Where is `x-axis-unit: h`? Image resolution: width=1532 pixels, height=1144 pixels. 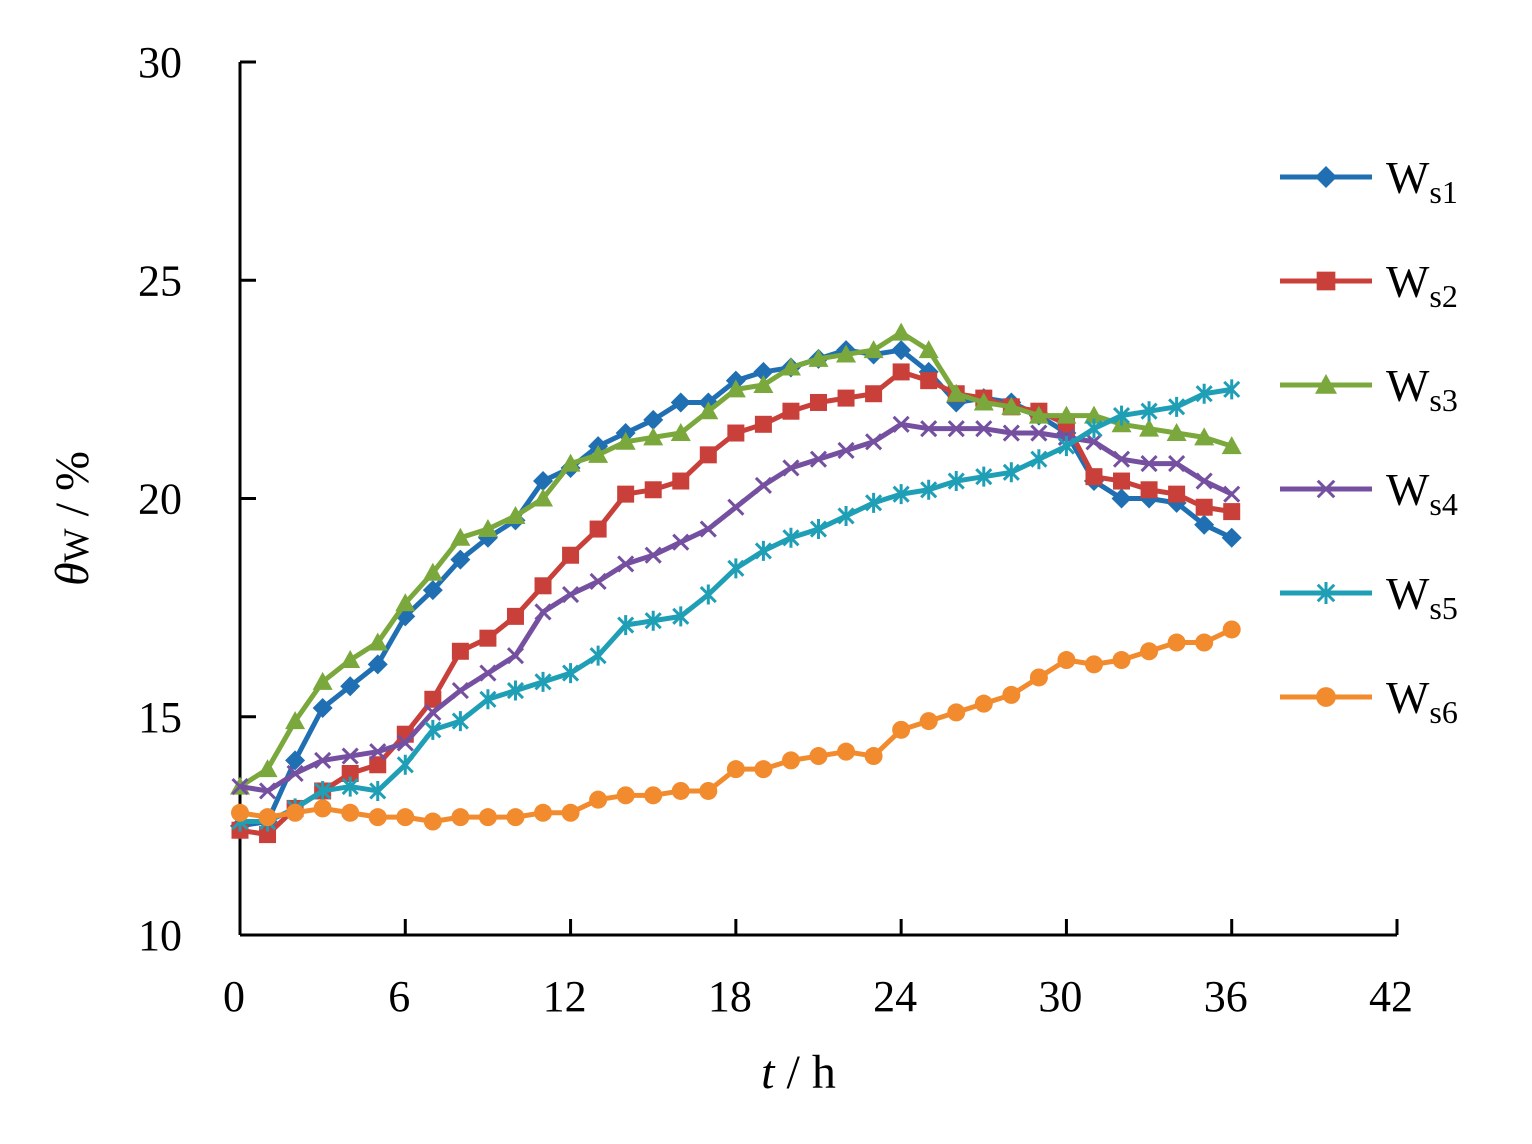 x-axis-unit: h is located at coordinates (824, 1072).